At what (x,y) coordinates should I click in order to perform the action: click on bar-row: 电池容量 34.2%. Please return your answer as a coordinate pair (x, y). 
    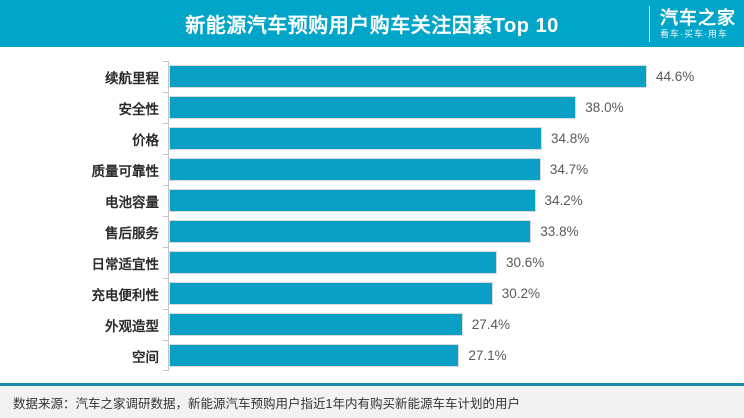
    Looking at the image, I should click on (372, 200).